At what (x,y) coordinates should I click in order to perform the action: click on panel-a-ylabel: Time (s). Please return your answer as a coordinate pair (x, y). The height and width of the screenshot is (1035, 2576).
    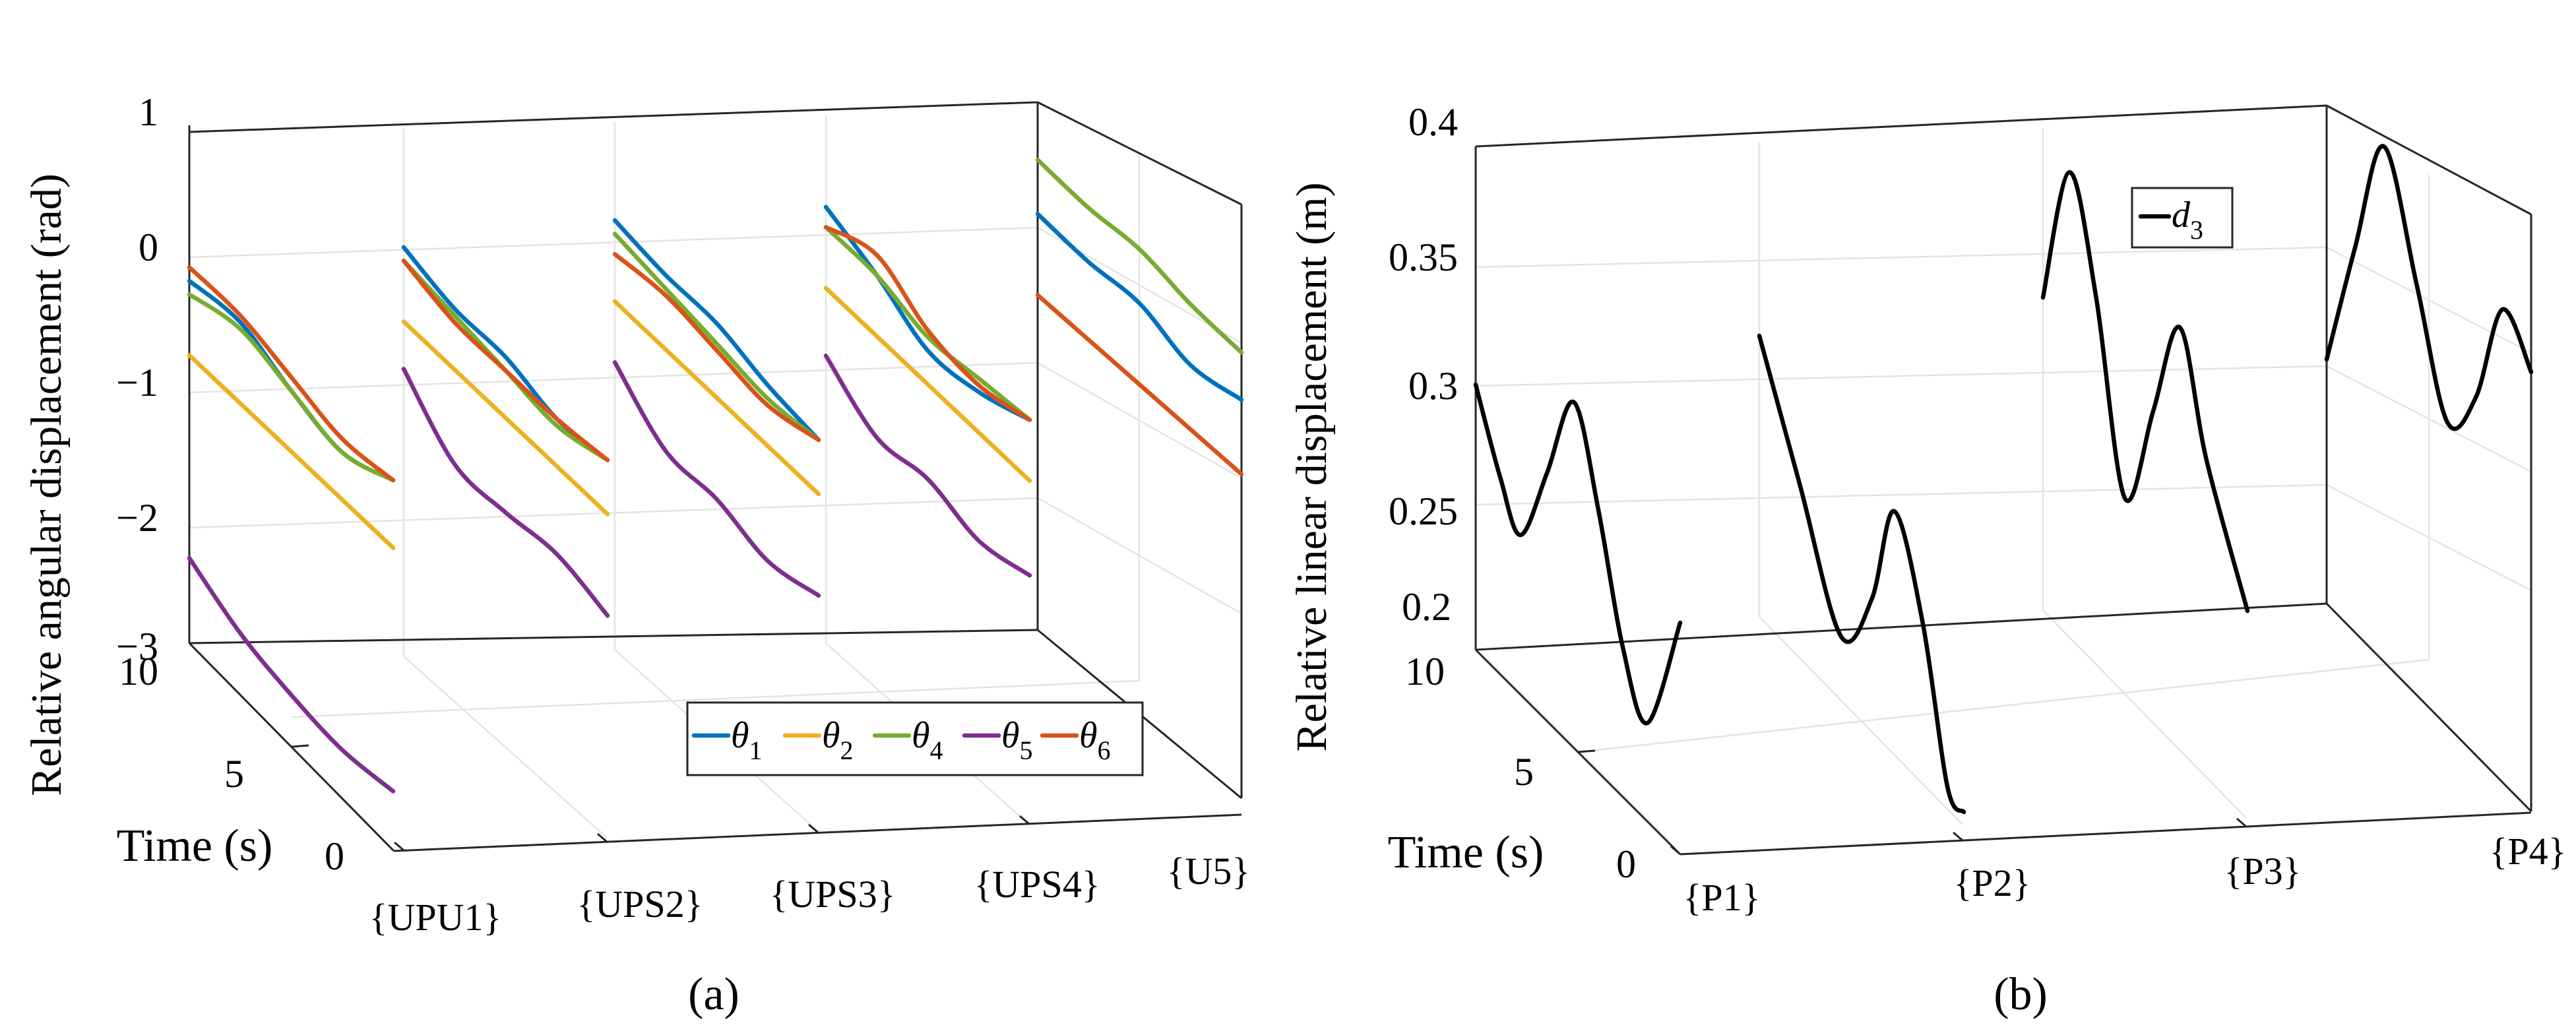
    Looking at the image, I should click on (195, 846).